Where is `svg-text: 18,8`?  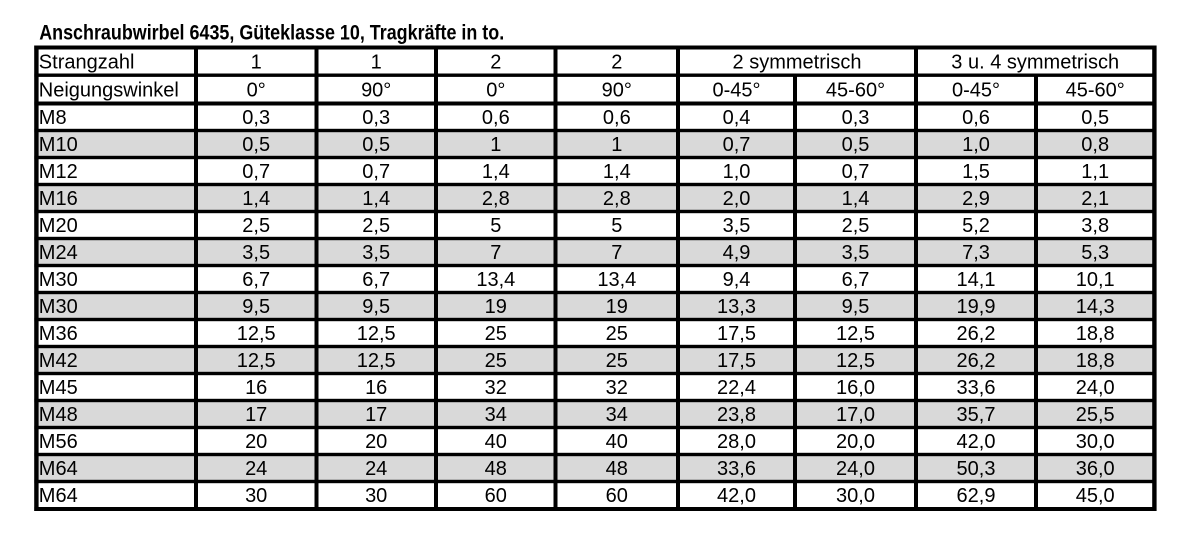
svg-text: 18,8 is located at coordinates (1095, 334).